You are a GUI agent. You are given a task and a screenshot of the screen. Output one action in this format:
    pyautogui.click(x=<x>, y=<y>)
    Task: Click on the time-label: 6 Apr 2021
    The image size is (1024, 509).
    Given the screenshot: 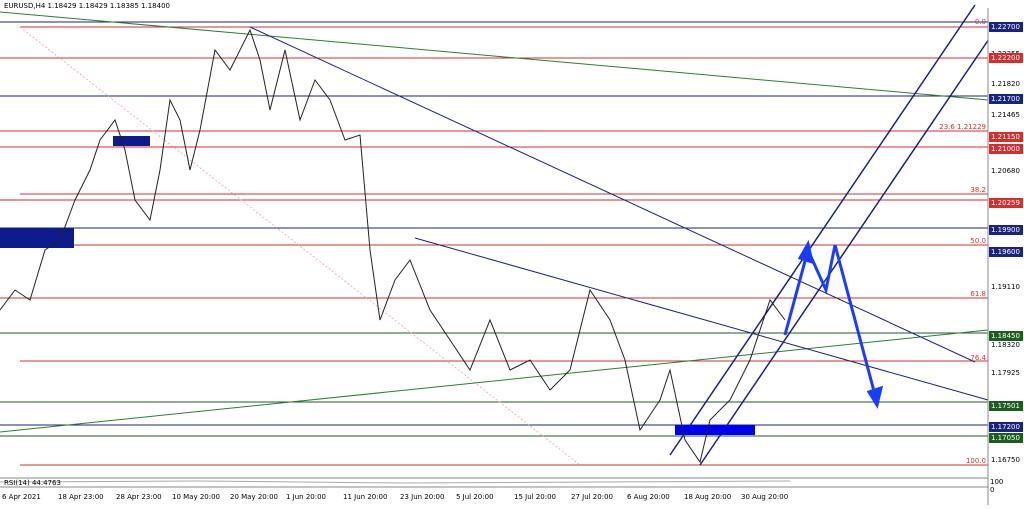 What is the action you would take?
    pyautogui.click(x=21, y=497)
    